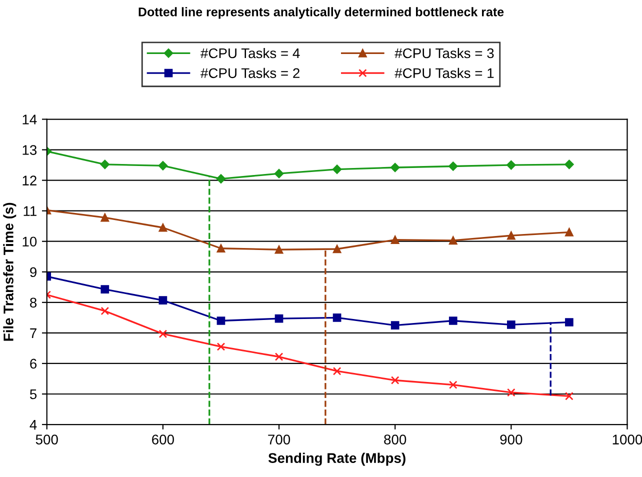 The width and height of the screenshot is (642, 477). What do you see at coordinates (29, 241) in the screenshot?
I see `y-tick-label: 10` at bounding box center [29, 241].